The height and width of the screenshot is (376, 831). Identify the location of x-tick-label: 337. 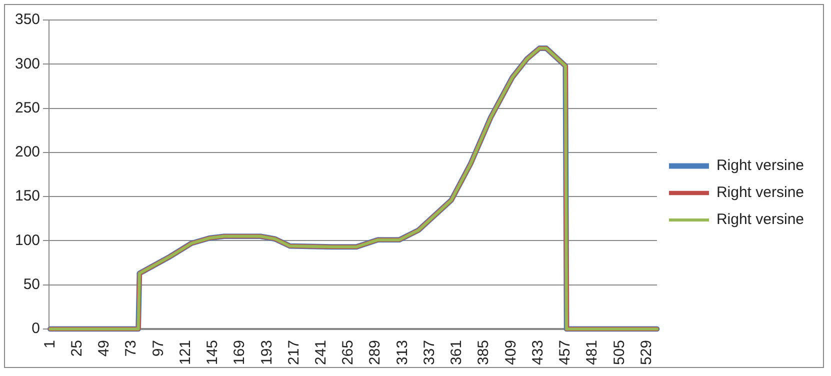
(429, 353).